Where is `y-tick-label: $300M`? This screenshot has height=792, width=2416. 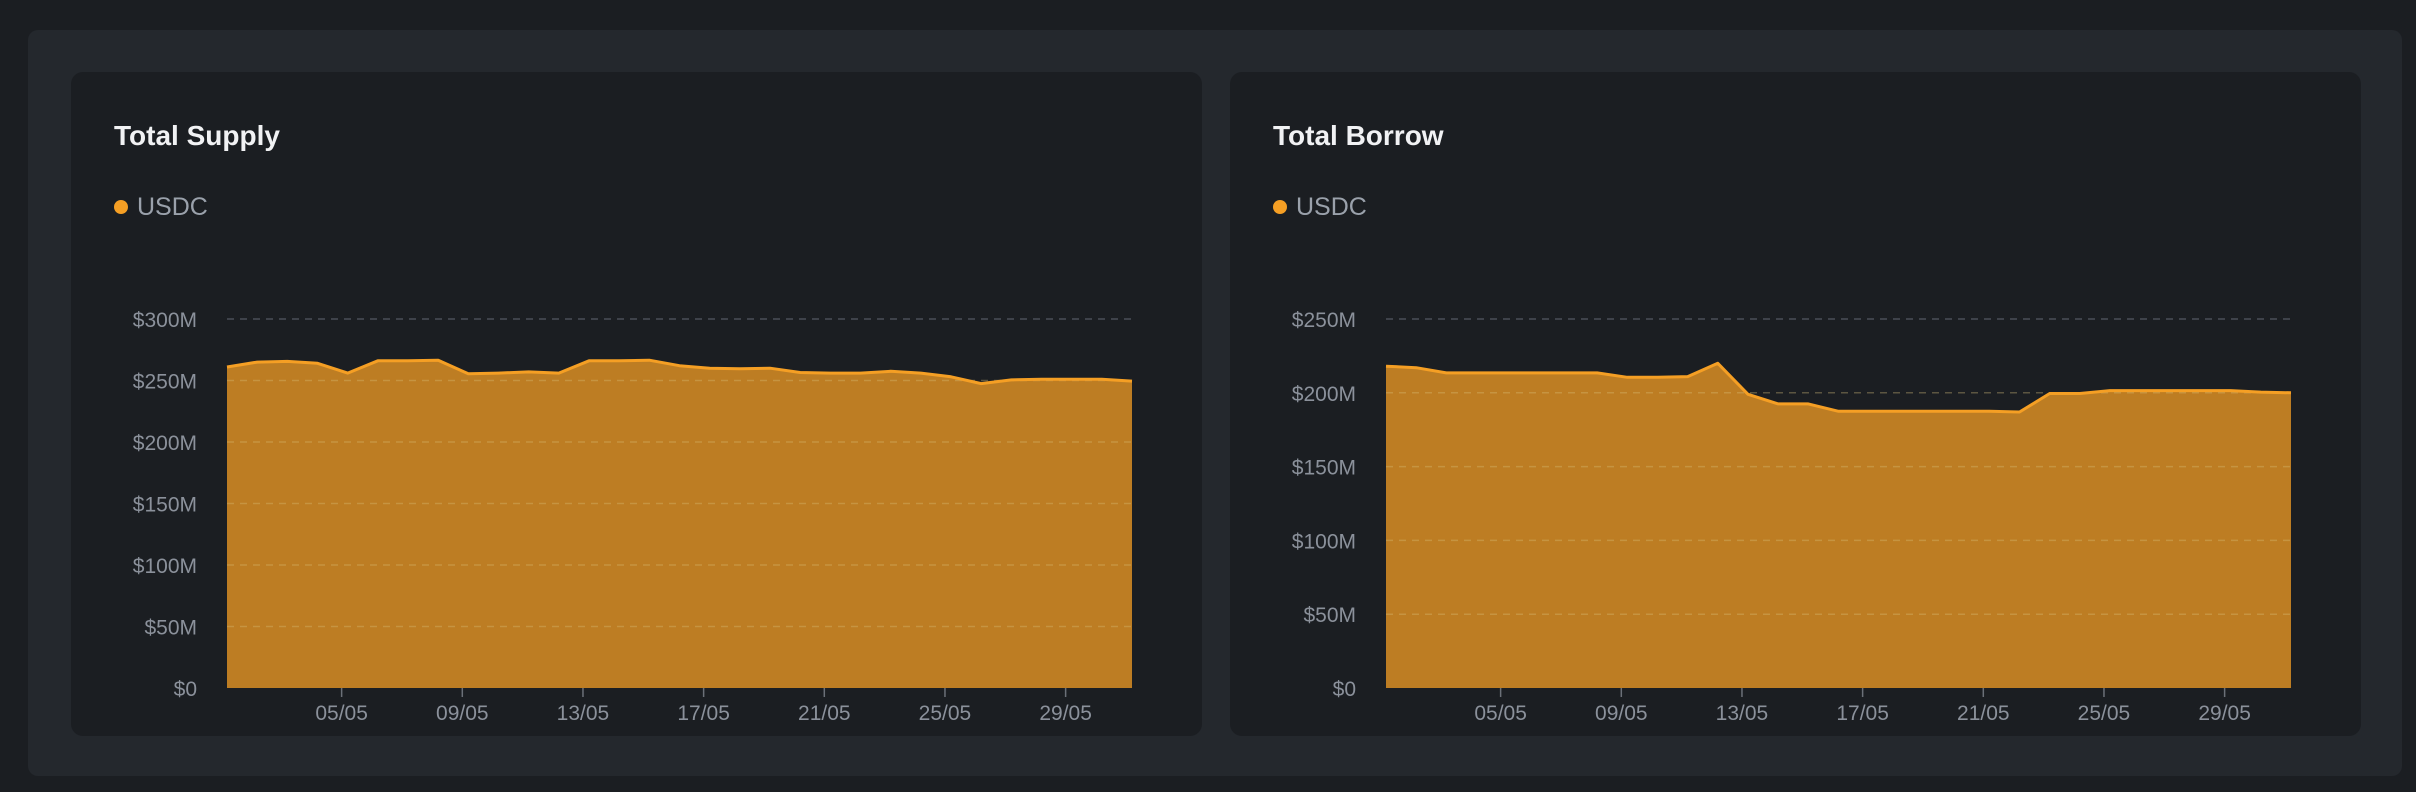
y-tick-label: $300M is located at coordinates (165, 320).